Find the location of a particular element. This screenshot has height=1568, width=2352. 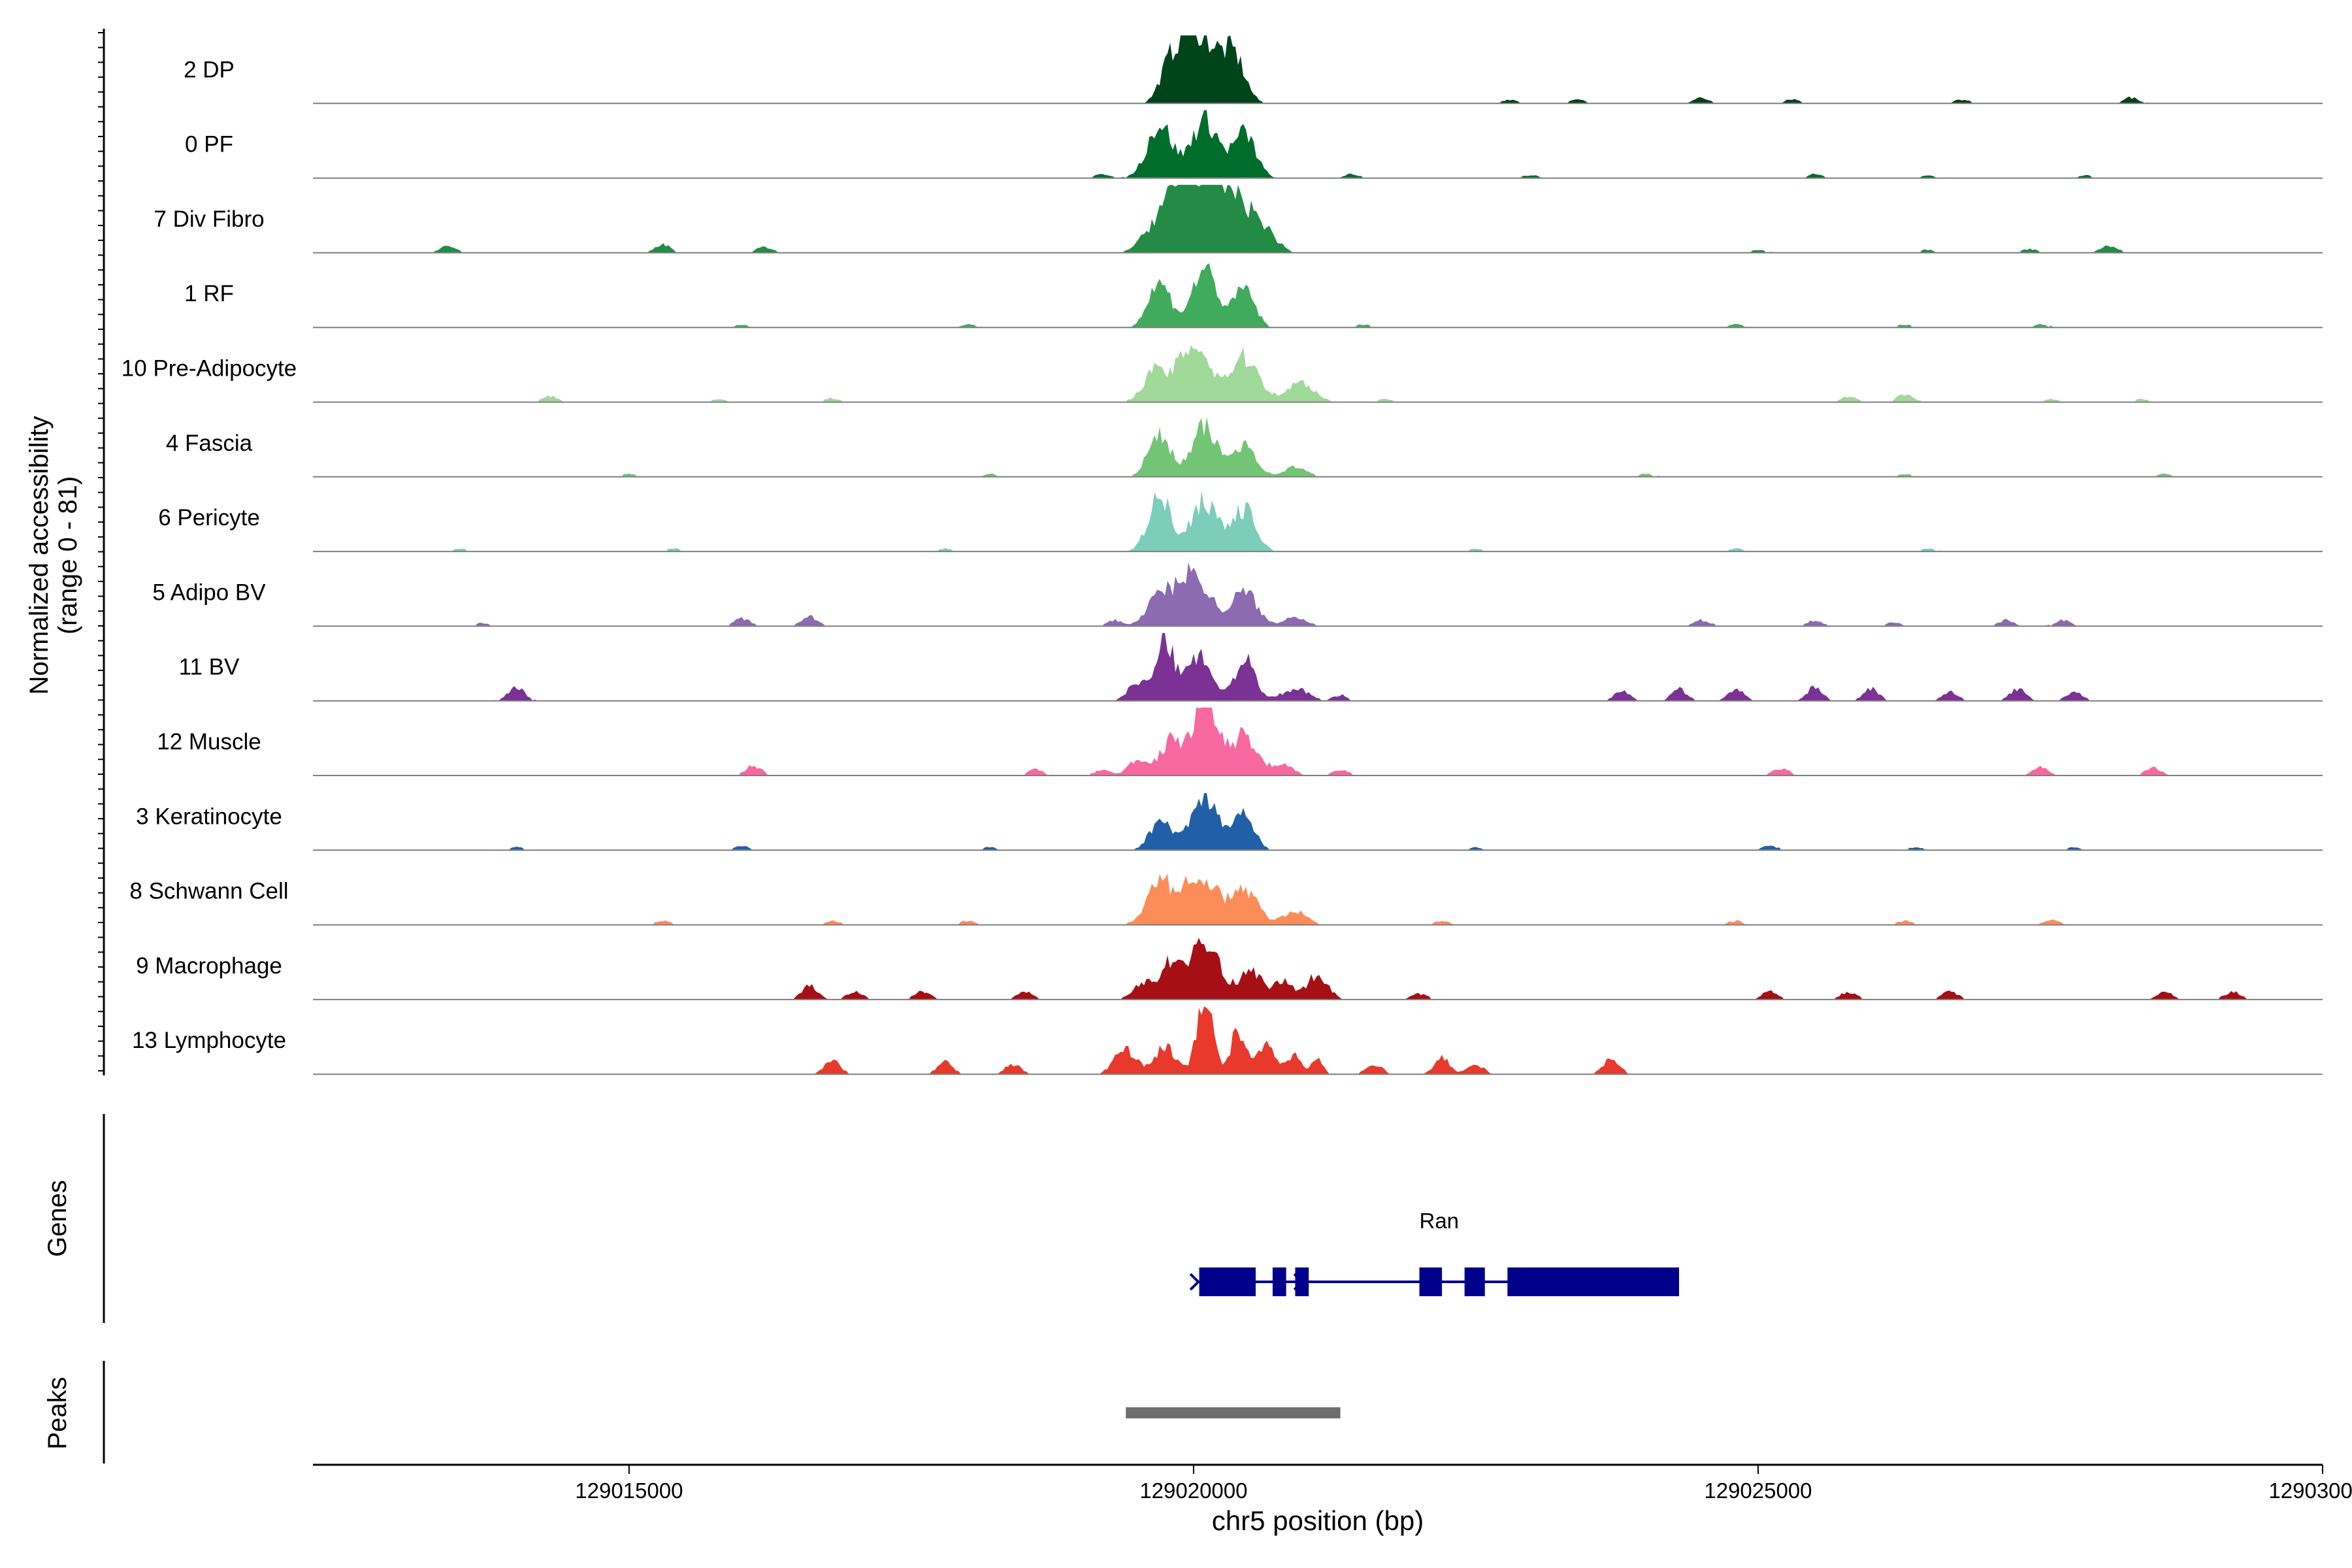

track-3: 7 Div Fibro is located at coordinates (1238, 218).